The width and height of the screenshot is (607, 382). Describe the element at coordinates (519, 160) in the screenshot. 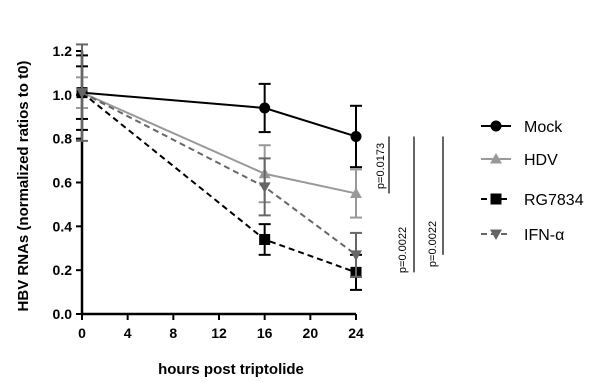

I see `legend-item: HDV` at that location.